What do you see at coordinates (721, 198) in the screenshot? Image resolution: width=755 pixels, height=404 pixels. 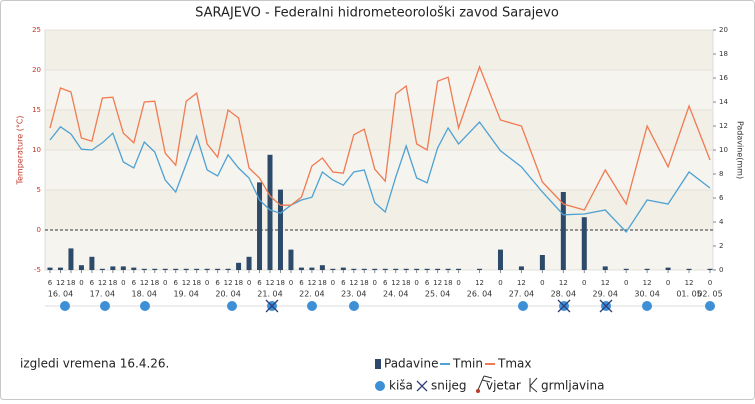 I see `y2-tick-label: 6` at bounding box center [721, 198].